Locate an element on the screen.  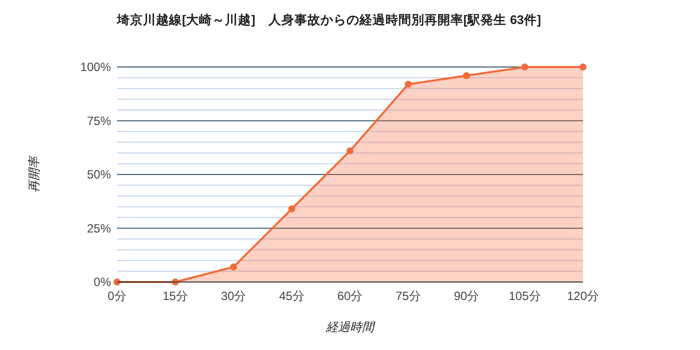
x-axis-title: 経過時間 is located at coordinates (350, 327).